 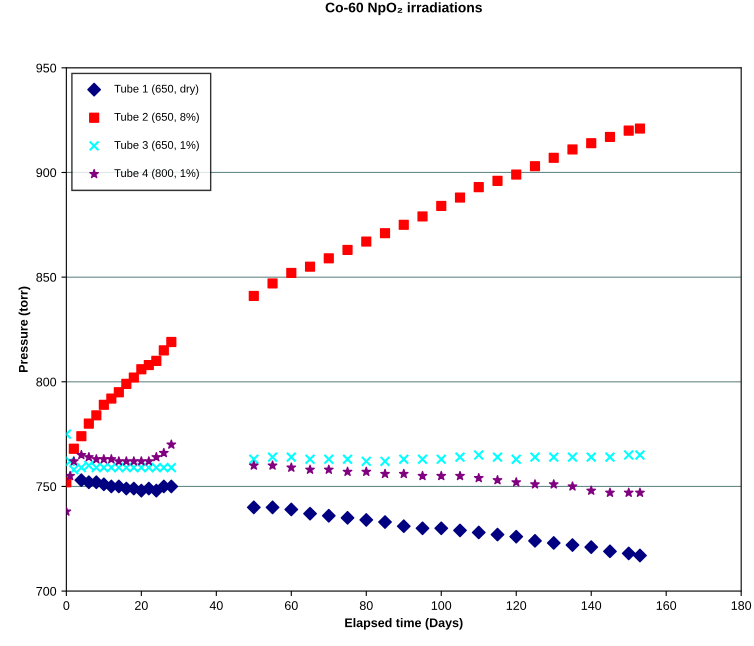 I want to click on x-tick-label: 160, so click(x=666, y=605).